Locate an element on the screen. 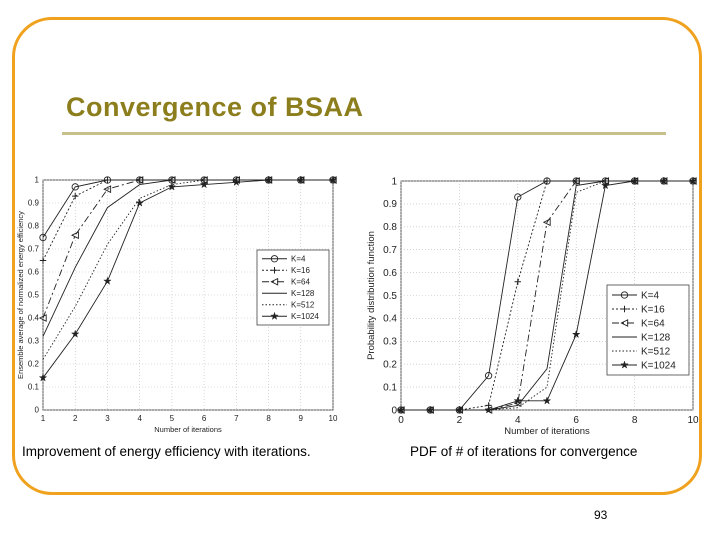  legend-label: K=4 is located at coordinates (650, 295).